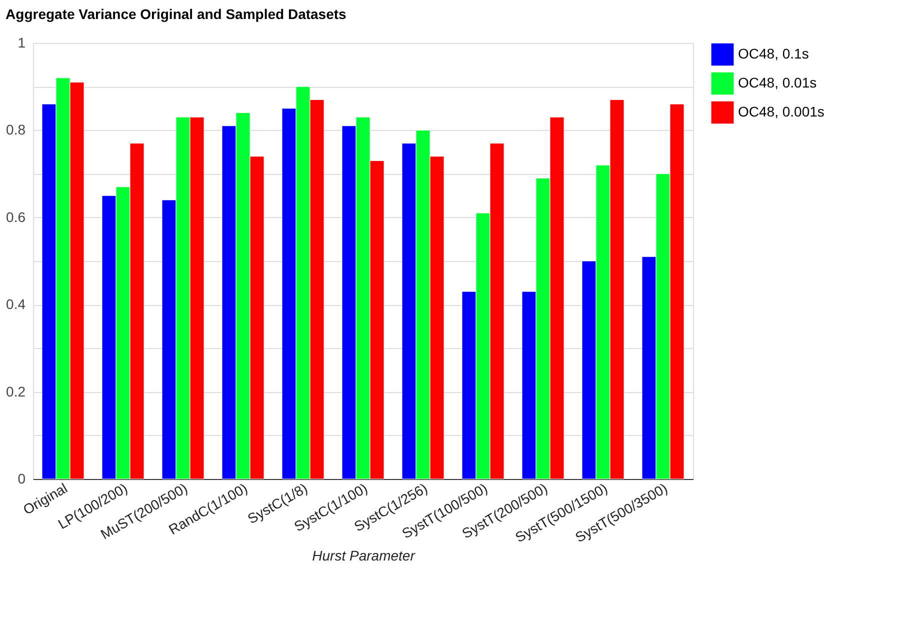 The width and height of the screenshot is (924, 626). What do you see at coordinates (364, 555) in the screenshot?
I see `x-axis-title: Hurst Parameter` at bounding box center [364, 555].